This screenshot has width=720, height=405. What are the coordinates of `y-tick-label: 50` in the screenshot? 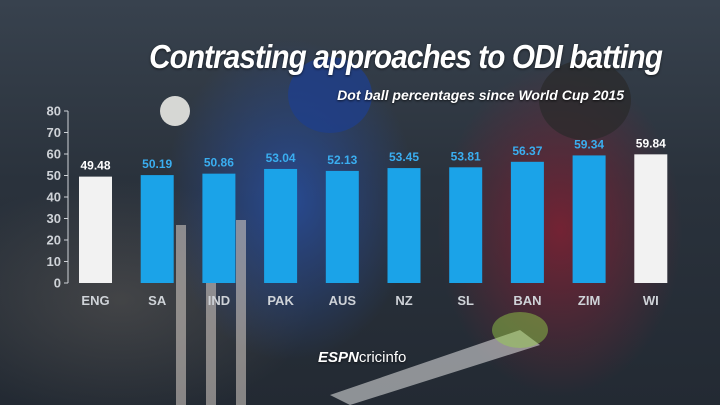 It's located at (54, 175).